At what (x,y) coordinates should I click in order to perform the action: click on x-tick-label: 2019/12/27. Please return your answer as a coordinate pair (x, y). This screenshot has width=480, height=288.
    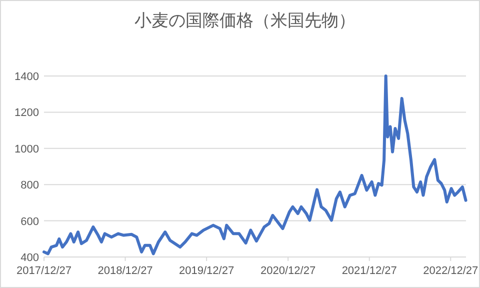
    Looking at the image, I should click on (206, 271).